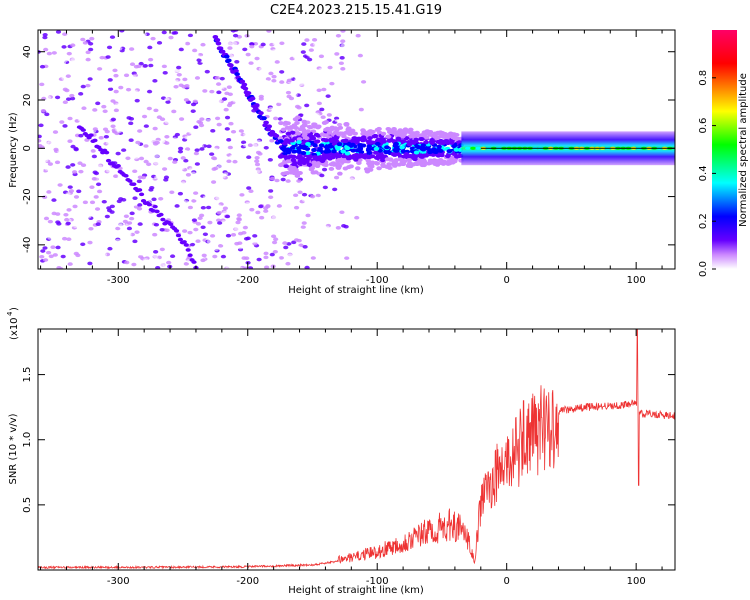 This screenshot has width=750, height=600. Describe the element at coordinates (743, 150) in the screenshot. I see `colorbar-label: Normalized spectral amplitude` at that location.